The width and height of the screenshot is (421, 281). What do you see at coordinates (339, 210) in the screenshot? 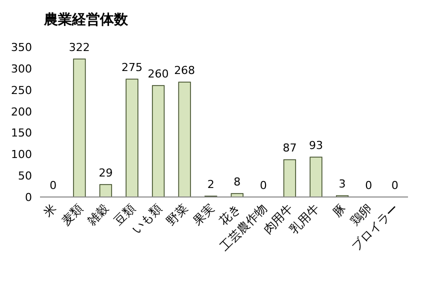
I see `x-tick-label: 豚` at bounding box center [339, 210].